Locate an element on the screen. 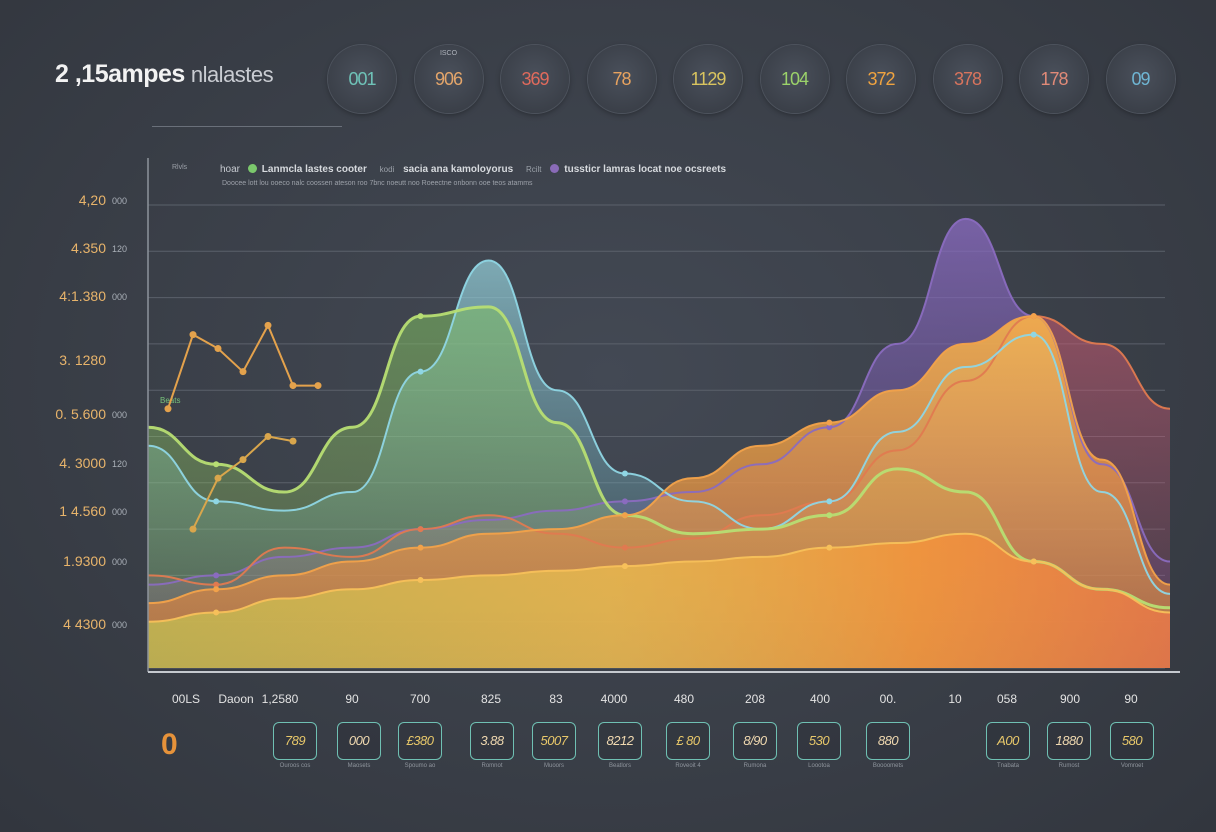 Image resolution: width=1216 pixels, height=832 pixels. kpi-value: 78 is located at coordinates (621, 79).